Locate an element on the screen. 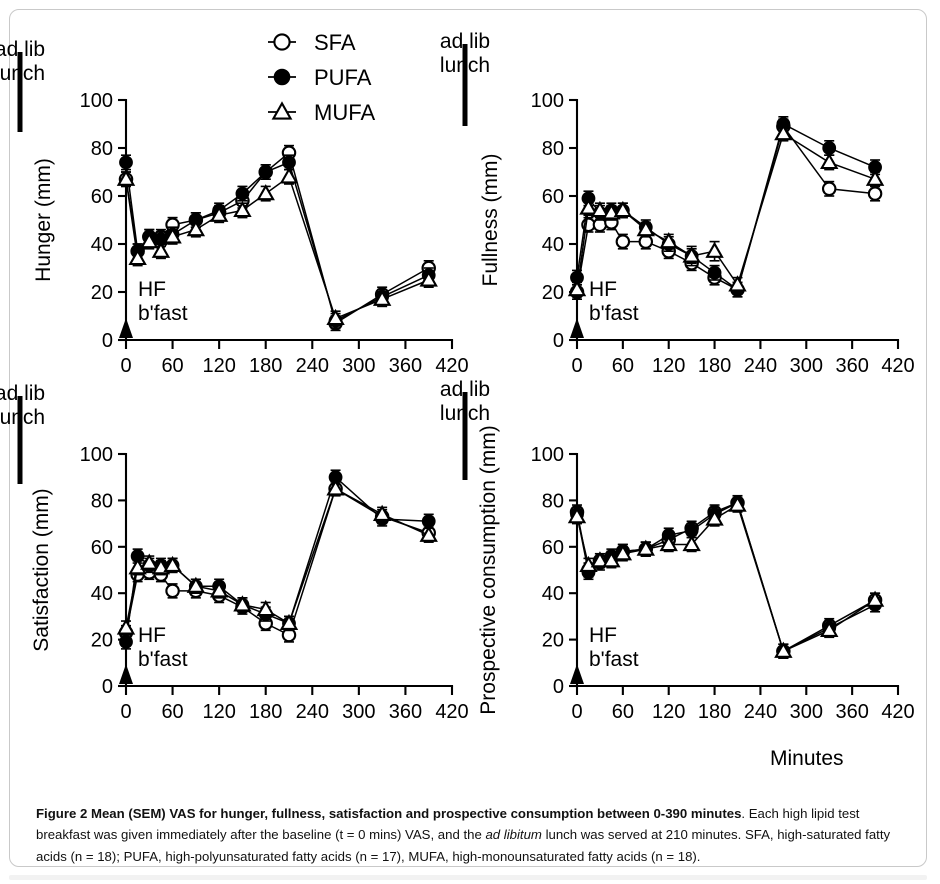  y-axis-title-prospective: Prospective consumption (mm) is located at coordinates (488, 569).